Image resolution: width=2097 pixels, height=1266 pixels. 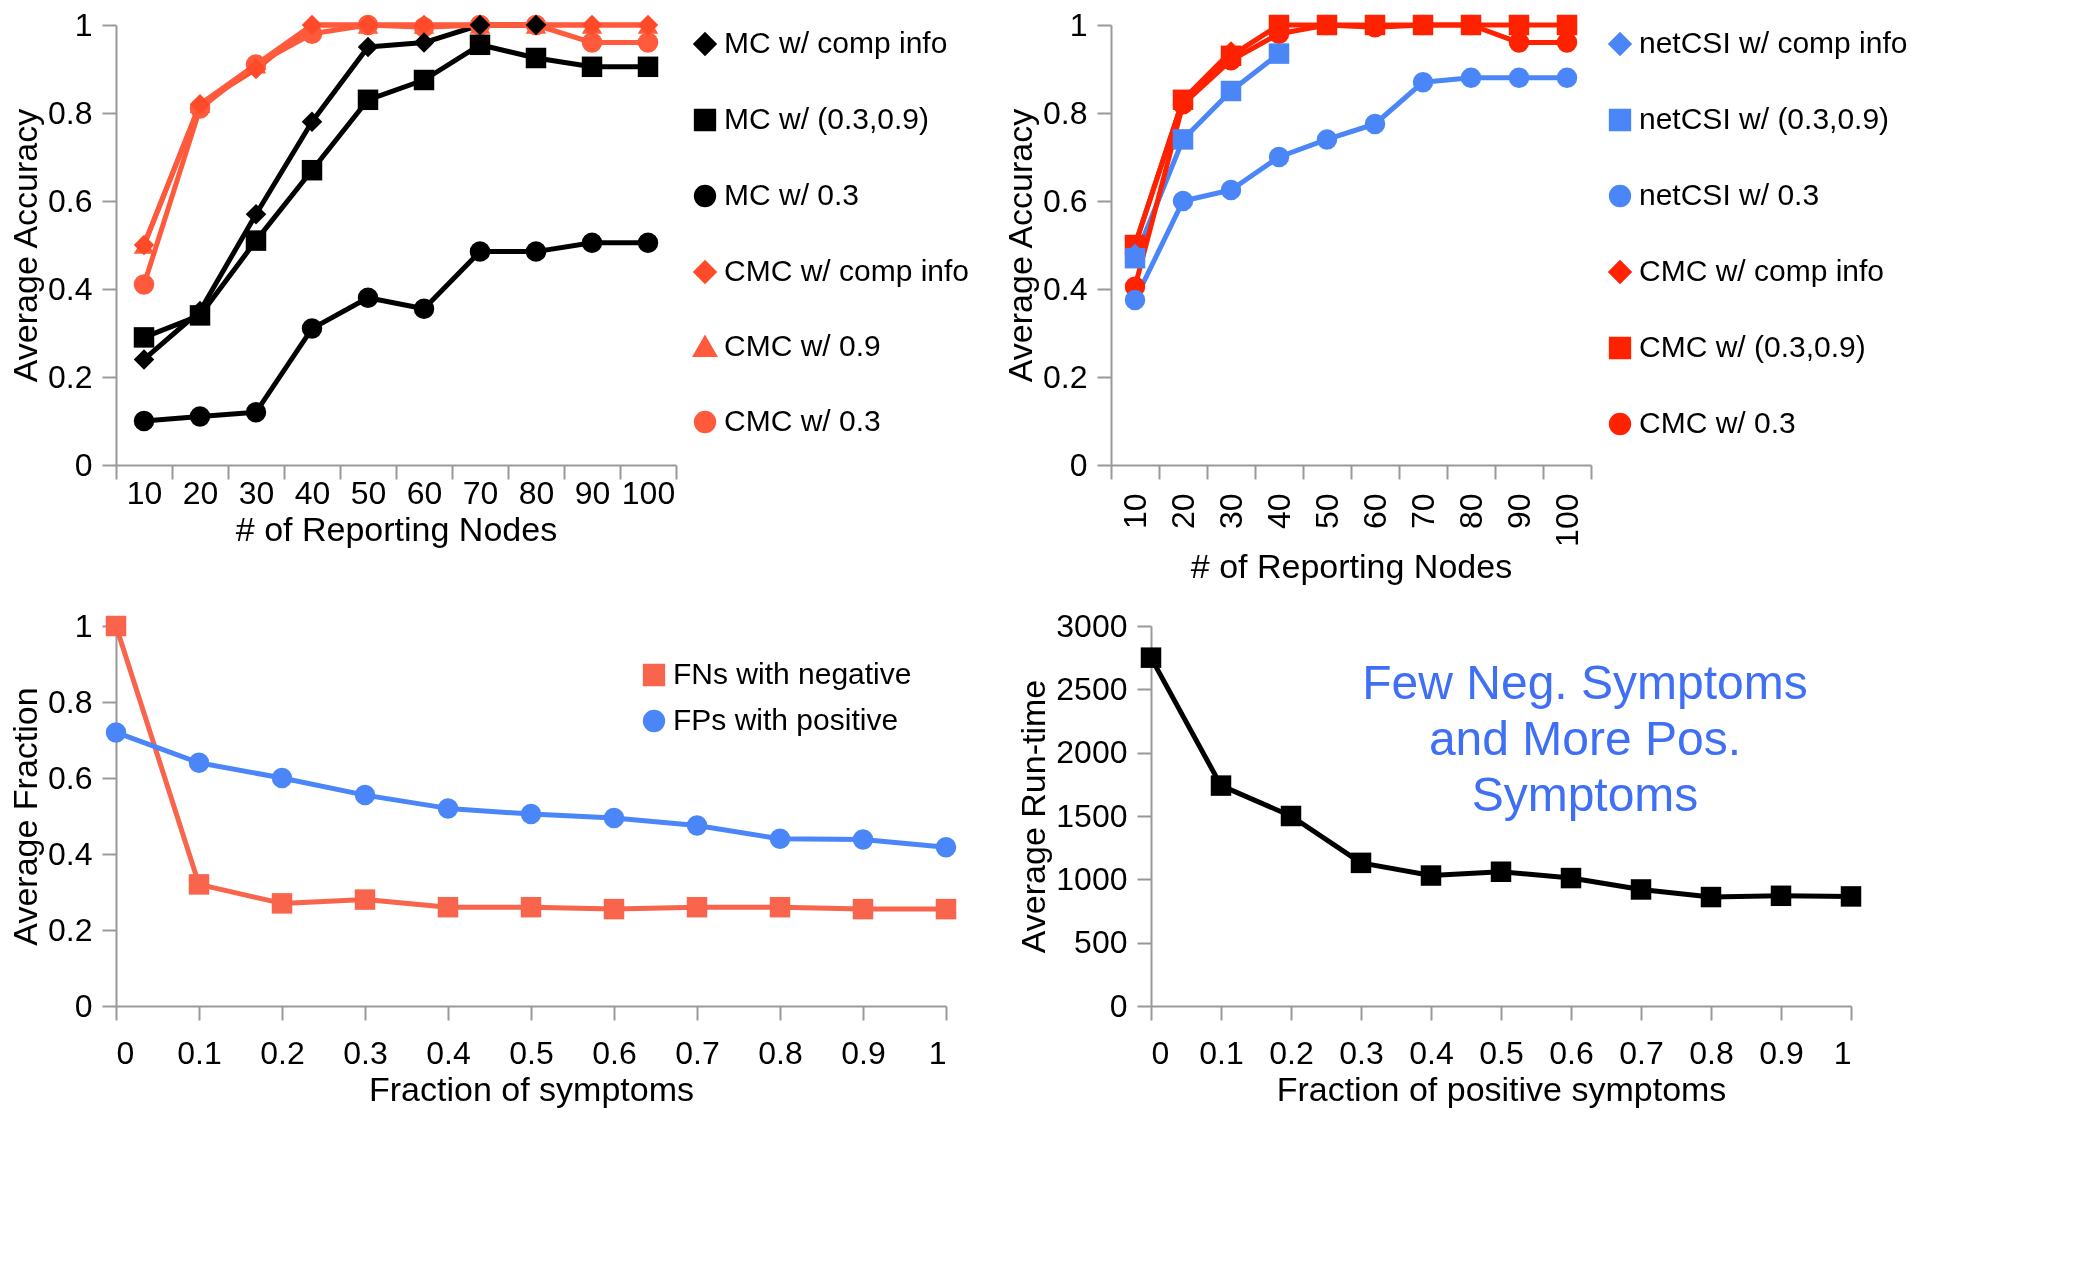 What do you see at coordinates (1092, 688) in the screenshot?
I see `y-tick-label: 2500` at bounding box center [1092, 688].